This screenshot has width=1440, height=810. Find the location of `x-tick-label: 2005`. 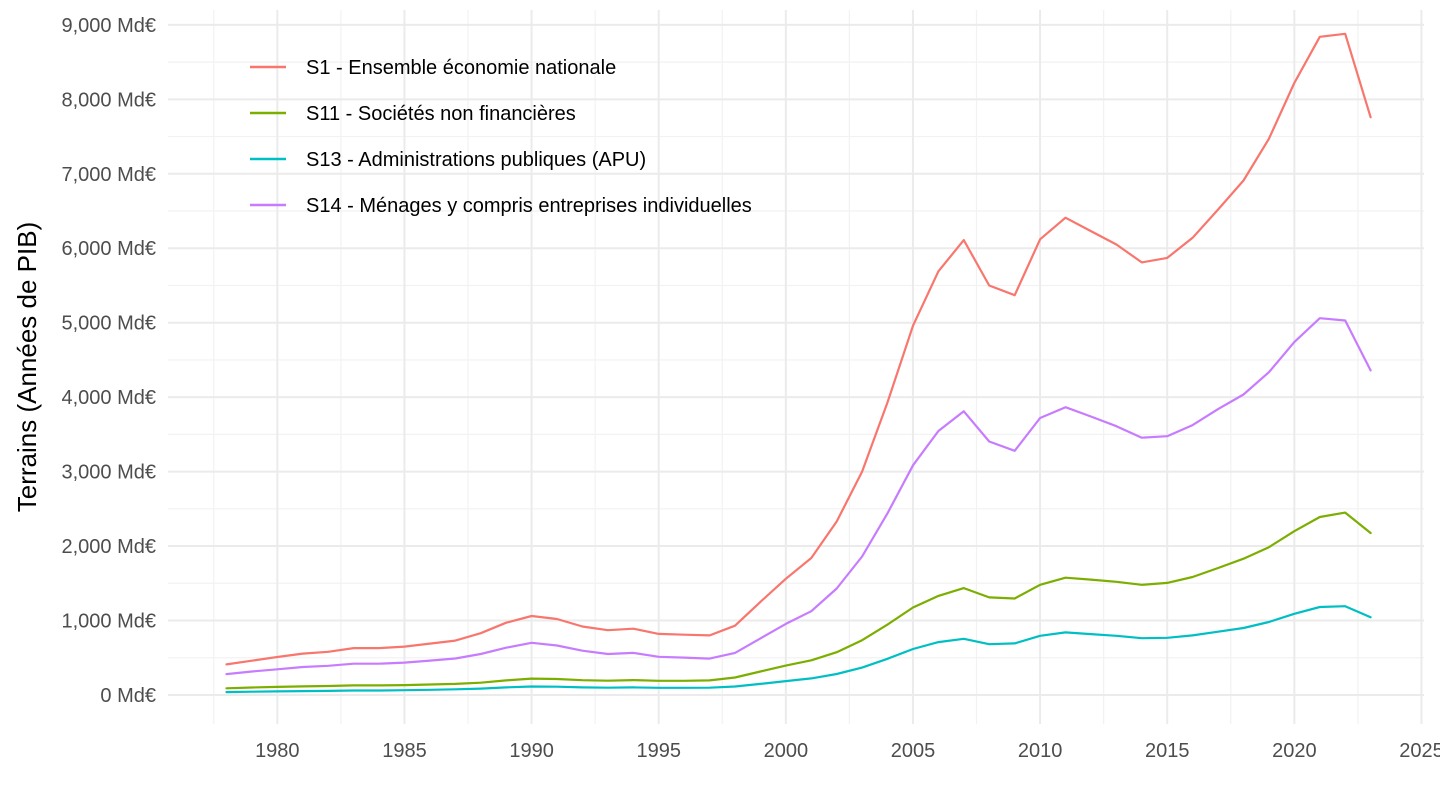

x-tick-label: 2005 is located at coordinates (913, 751).